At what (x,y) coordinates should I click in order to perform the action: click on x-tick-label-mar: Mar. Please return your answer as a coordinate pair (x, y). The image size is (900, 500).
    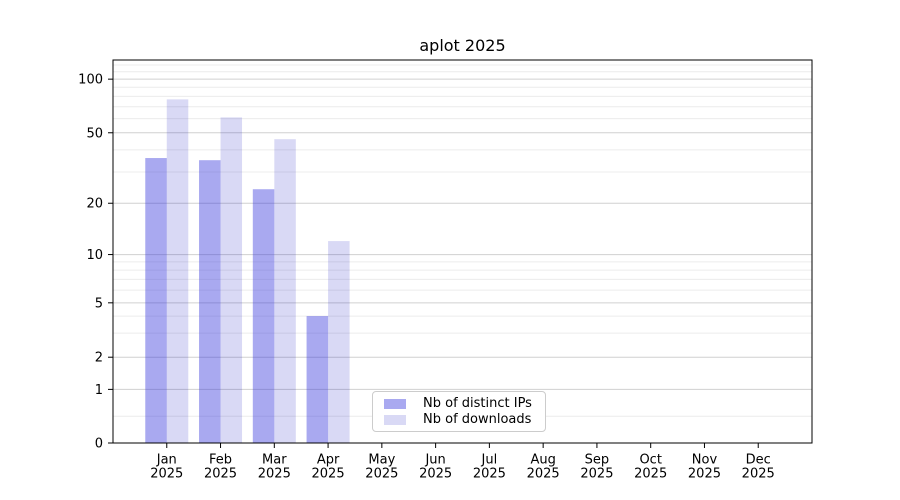
    Looking at the image, I should click on (274, 460).